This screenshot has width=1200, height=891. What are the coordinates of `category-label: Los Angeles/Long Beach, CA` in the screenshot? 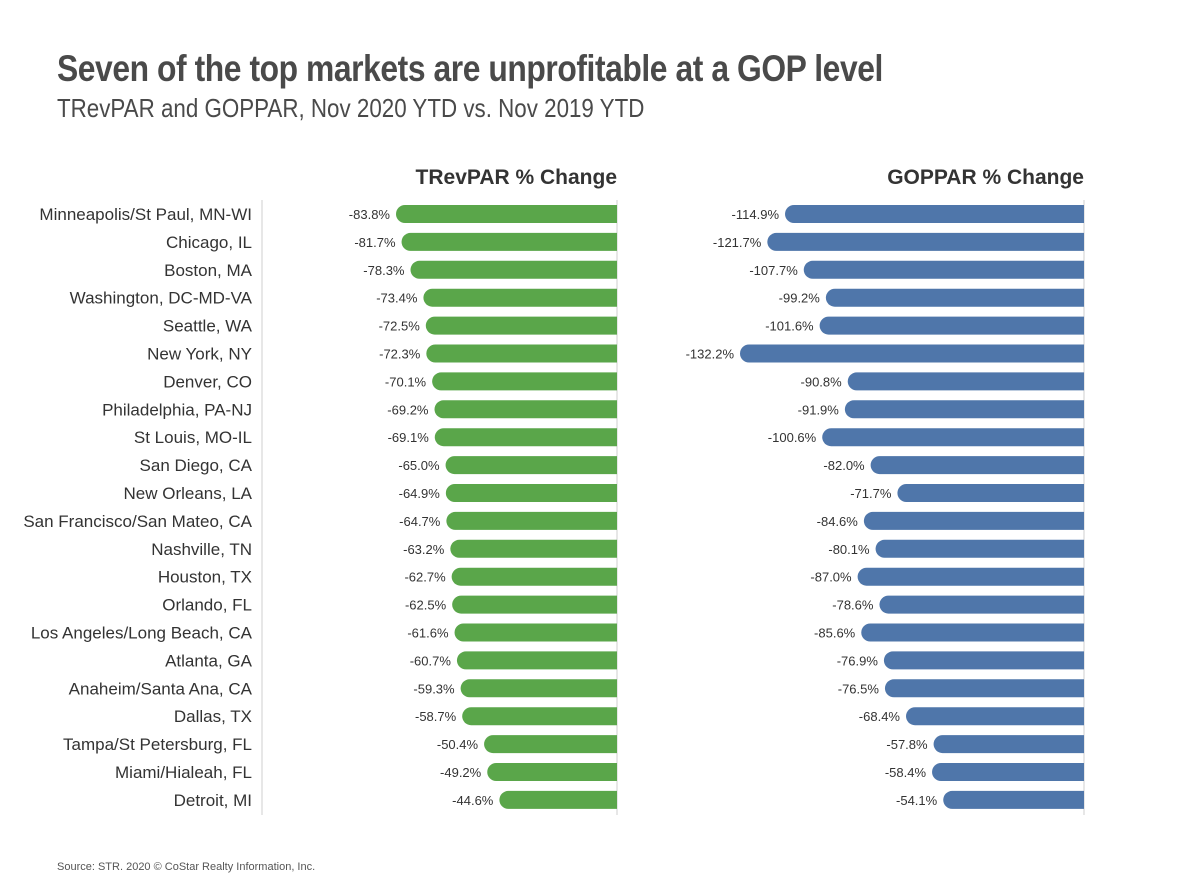 It's located at (142, 633).